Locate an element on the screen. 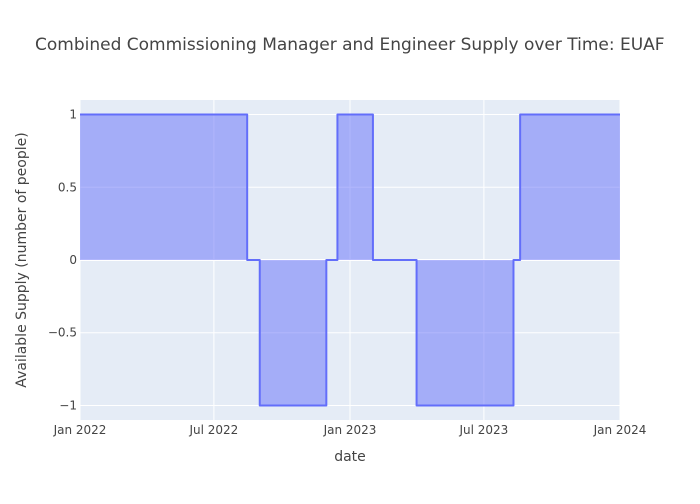  x-tick-label: Jul 2022 is located at coordinates (213, 430).